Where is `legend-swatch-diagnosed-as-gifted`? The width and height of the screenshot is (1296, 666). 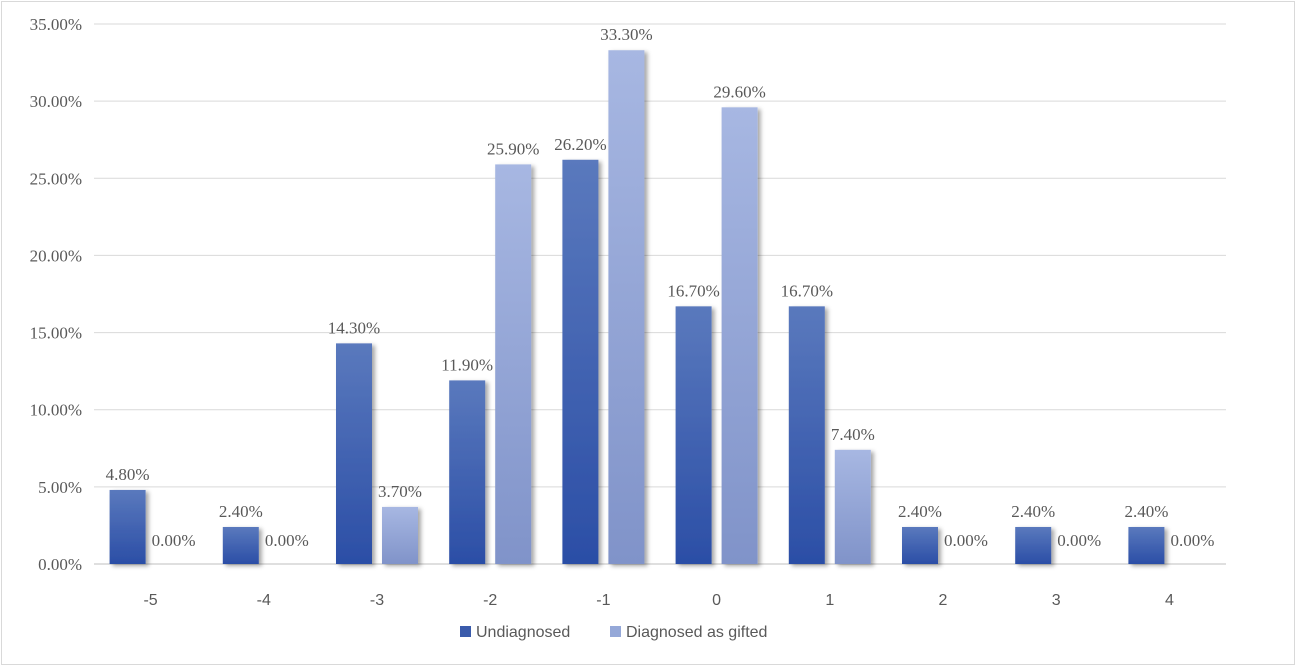
legend-swatch-diagnosed-as-gifted is located at coordinates (615, 631).